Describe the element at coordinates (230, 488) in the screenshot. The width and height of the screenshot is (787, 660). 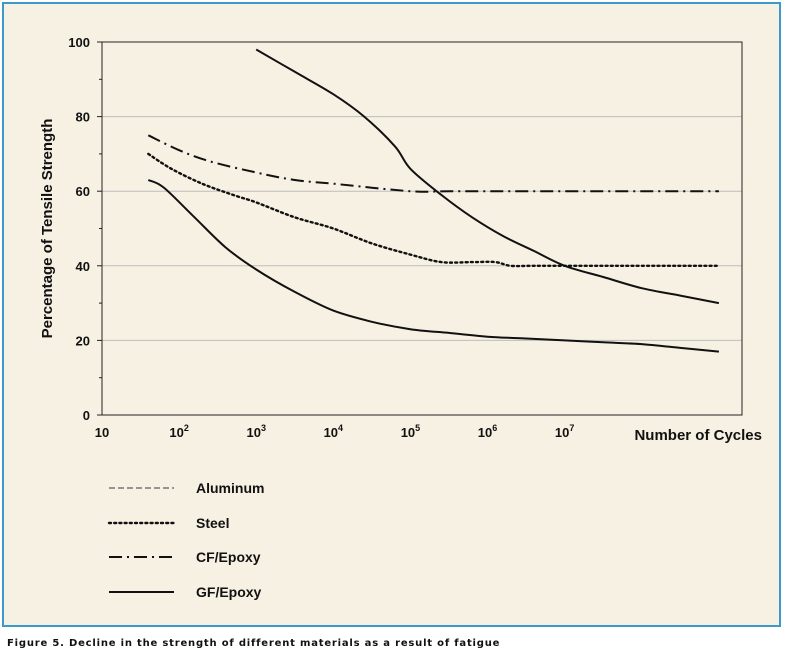
I see `legend-label-0: Aluminum` at that location.